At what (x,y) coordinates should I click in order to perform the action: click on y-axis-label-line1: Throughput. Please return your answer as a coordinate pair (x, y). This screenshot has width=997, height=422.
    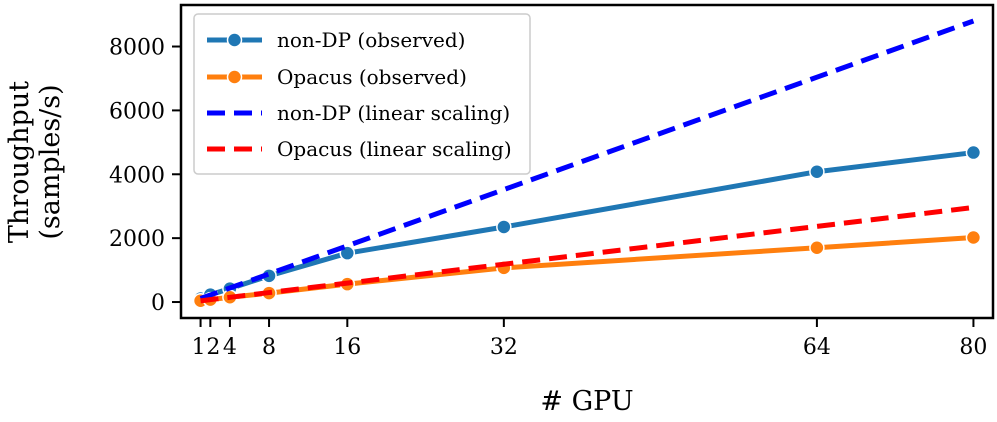
    Looking at the image, I should click on (19, 162).